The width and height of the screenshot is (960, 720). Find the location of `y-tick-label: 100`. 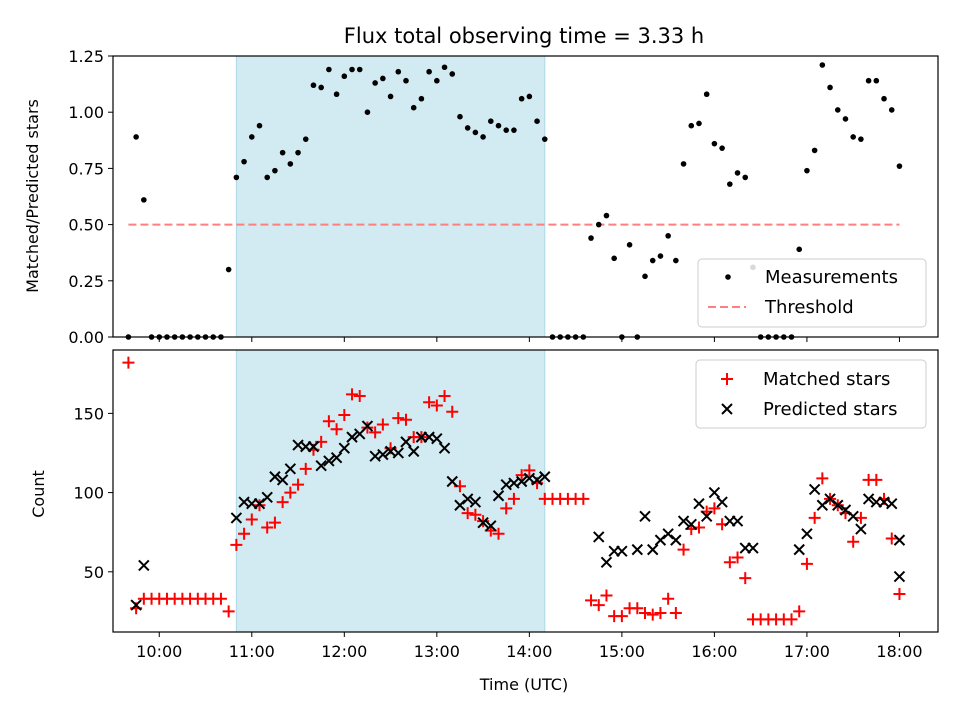

y-tick-label: 100 is located at coordinates (88, 493).